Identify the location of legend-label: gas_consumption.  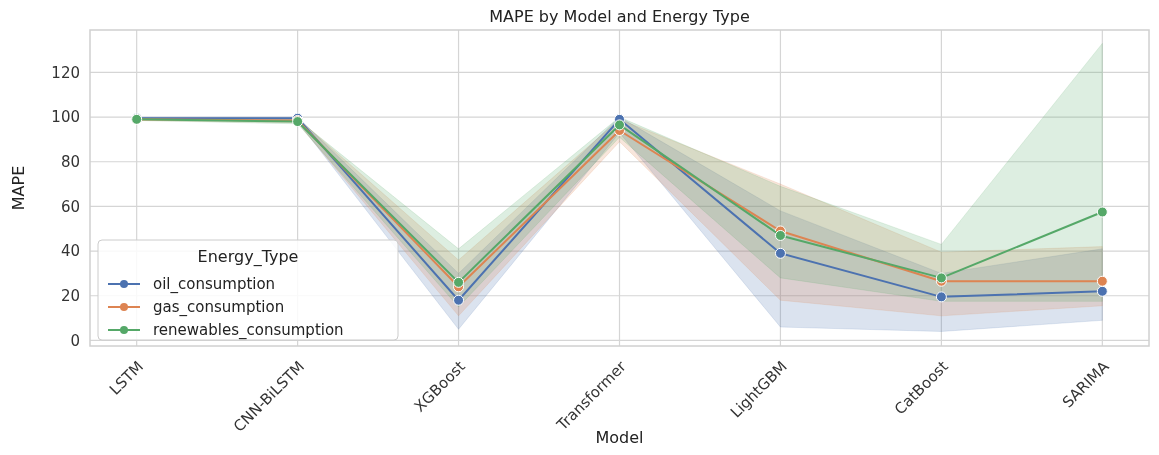
(219, 308).